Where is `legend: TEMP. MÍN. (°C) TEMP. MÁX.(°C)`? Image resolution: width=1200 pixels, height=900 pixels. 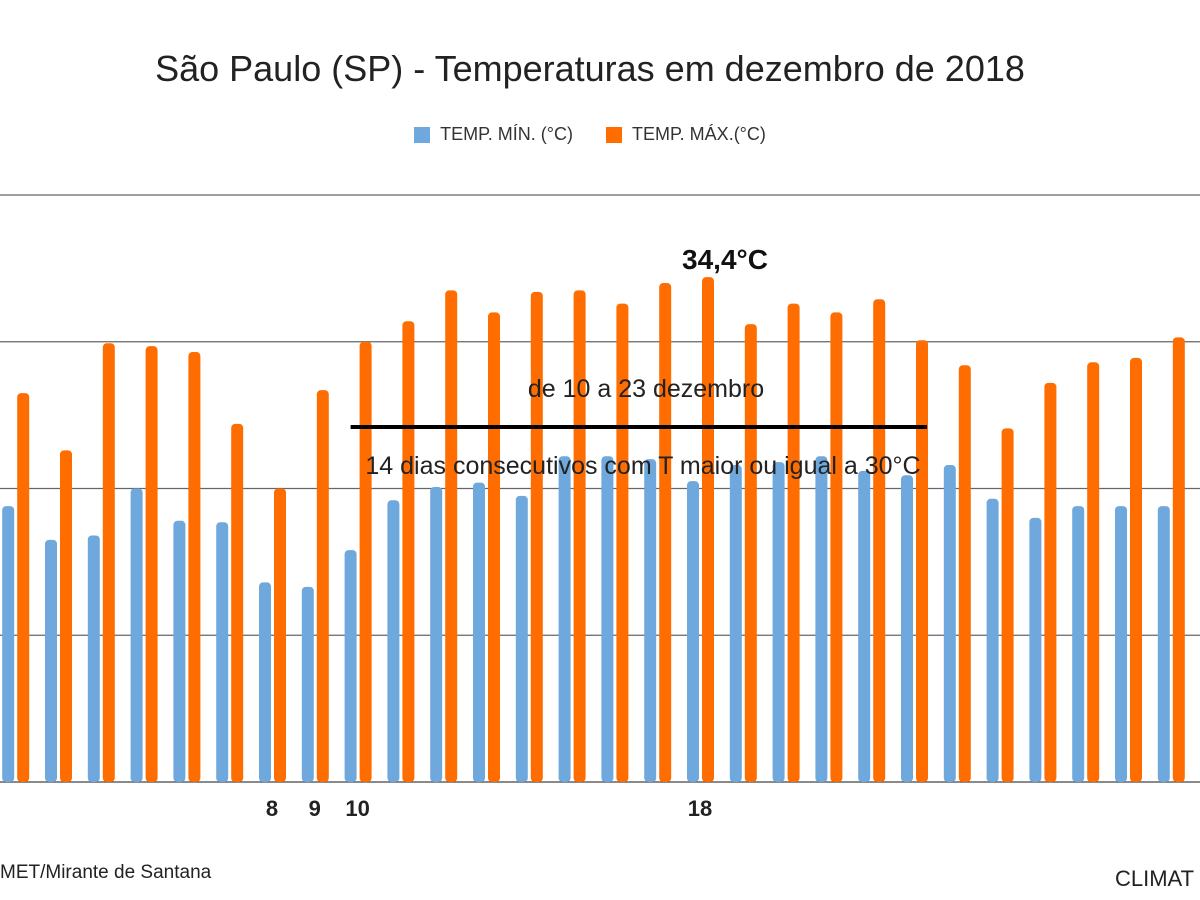
legend: TEMP. MÍN. (°C) TEMP. MÁX.(°C) is located at coordinates (590, 136).